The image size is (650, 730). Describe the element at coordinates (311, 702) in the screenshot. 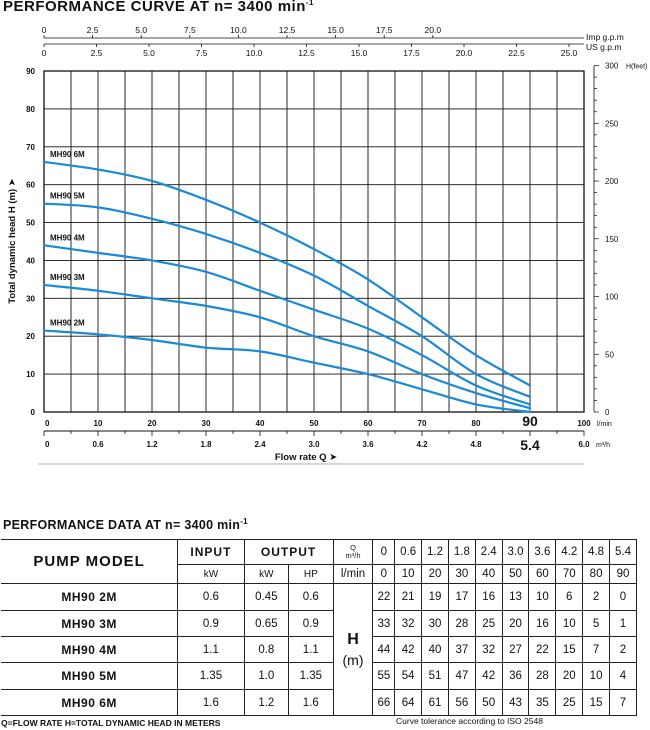

I see `output-hp: 1.6` at that location.